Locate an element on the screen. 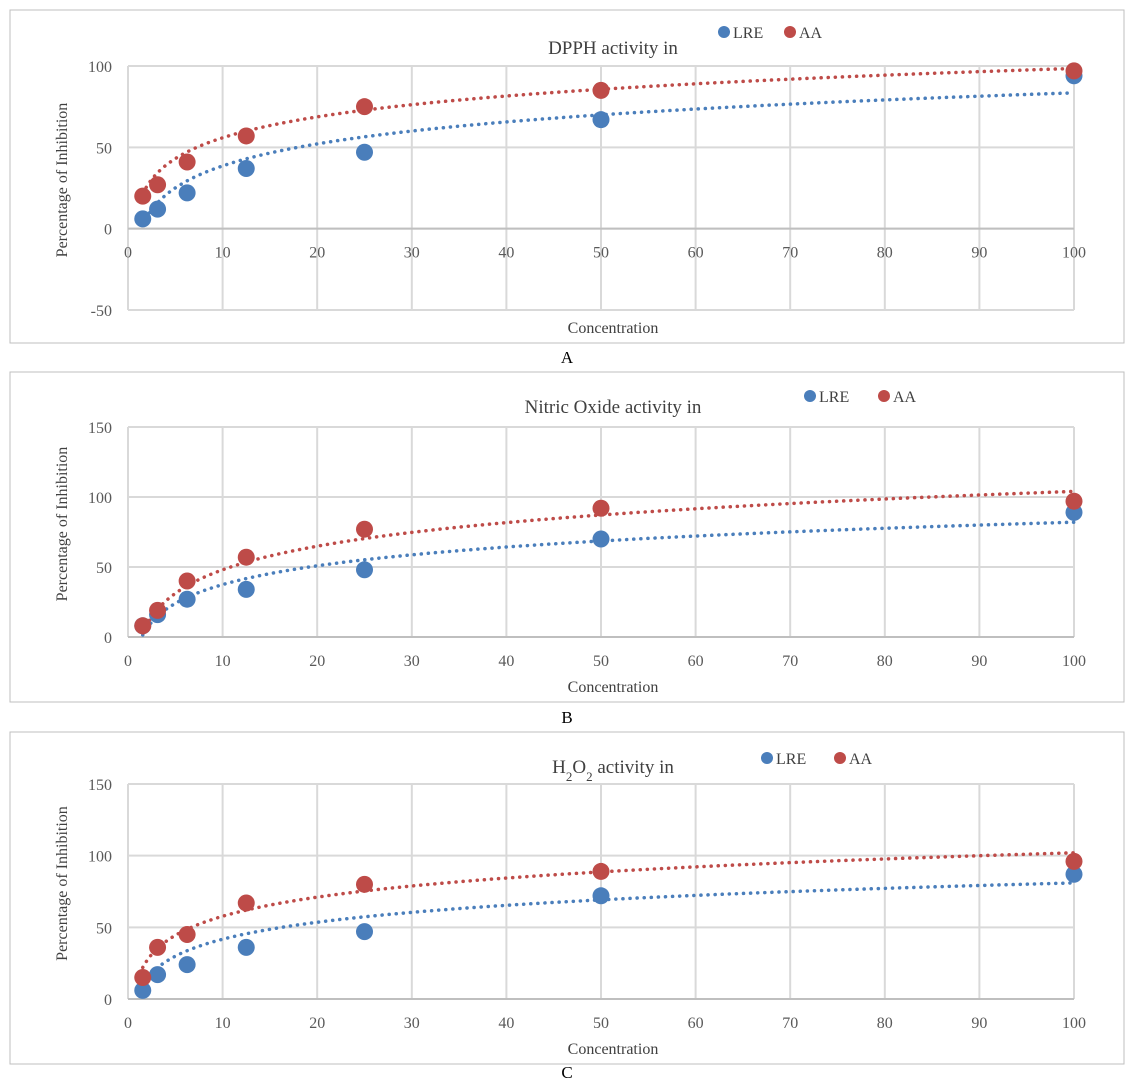 This screenshot has width=1146, height=1084. trendline-lre is located at coordinates (608, 159).